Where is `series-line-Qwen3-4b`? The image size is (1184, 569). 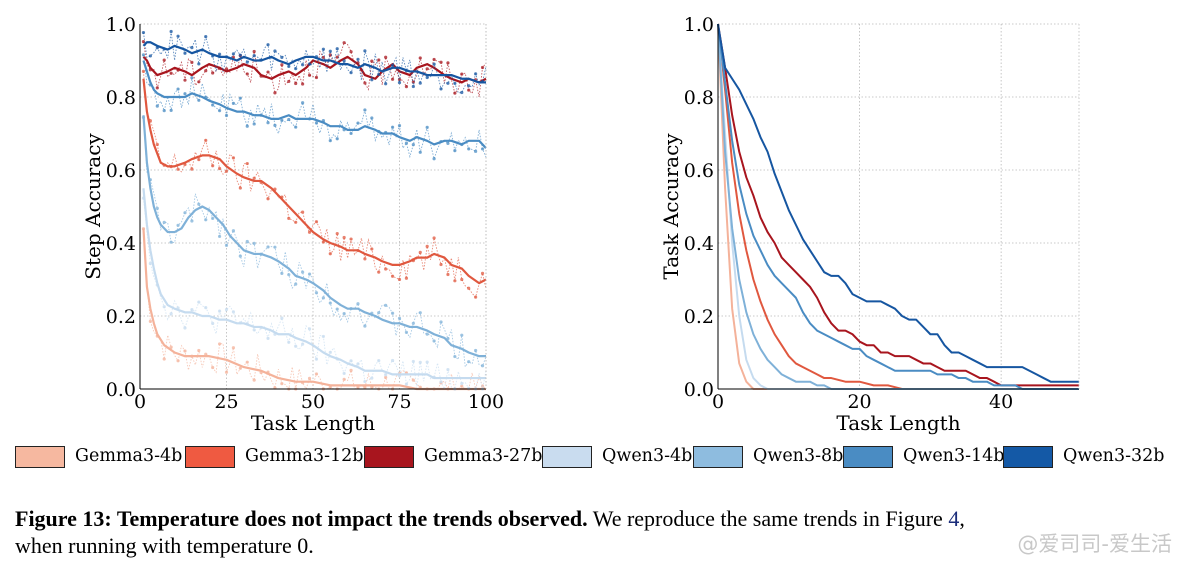 series-line-Qwen3-4b is located at coordinates (314, 284).